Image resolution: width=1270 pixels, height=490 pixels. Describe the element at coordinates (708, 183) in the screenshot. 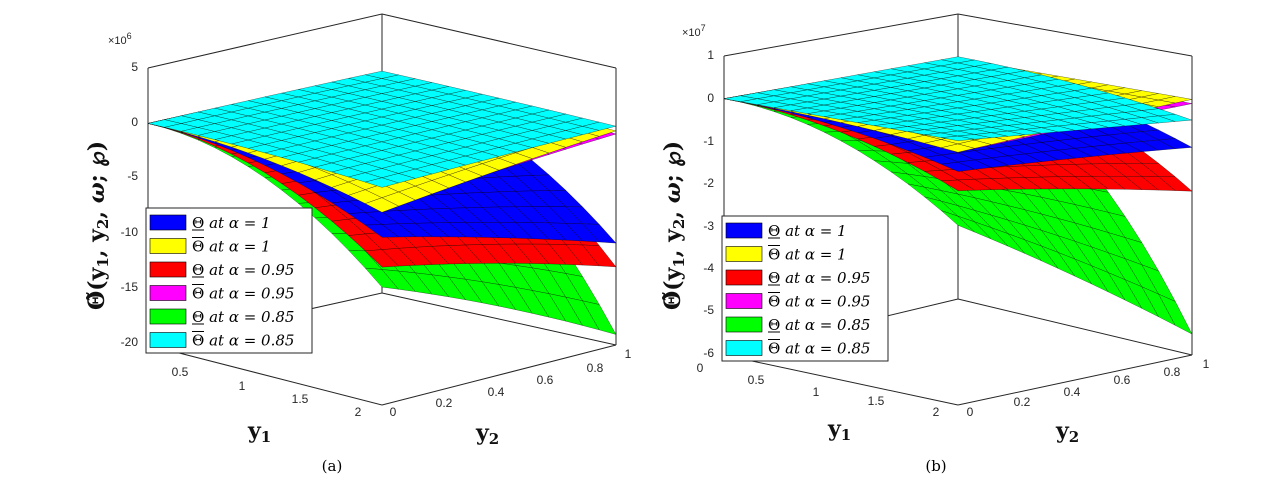

I see `z-tick-label: -2` at that location.